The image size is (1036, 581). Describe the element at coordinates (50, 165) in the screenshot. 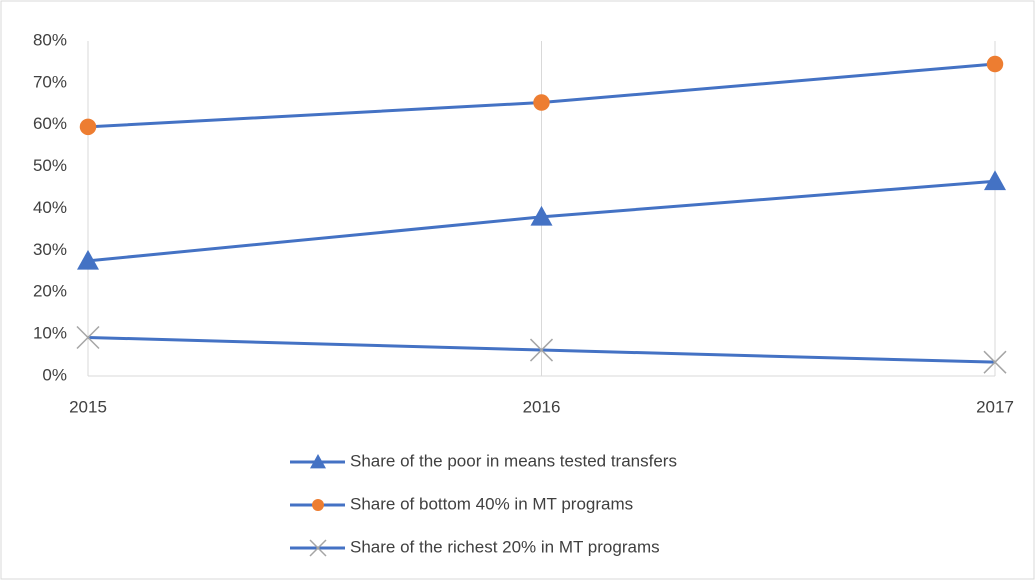

I see `y-tick-label: 50%` at that location.